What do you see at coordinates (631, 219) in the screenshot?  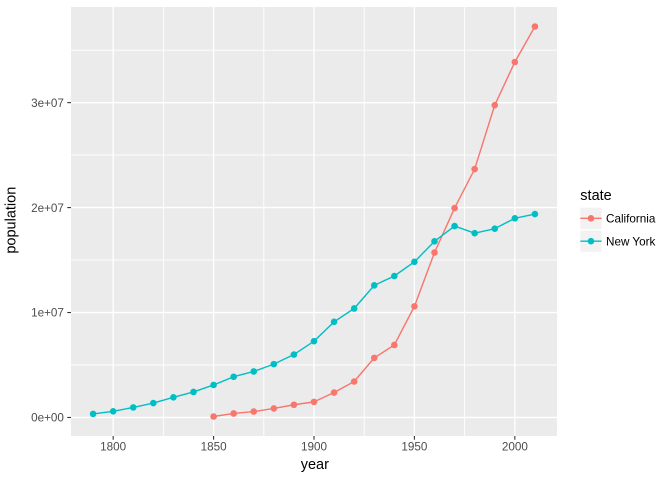 I see `svg-text: California` at bounding box center [631, 219].